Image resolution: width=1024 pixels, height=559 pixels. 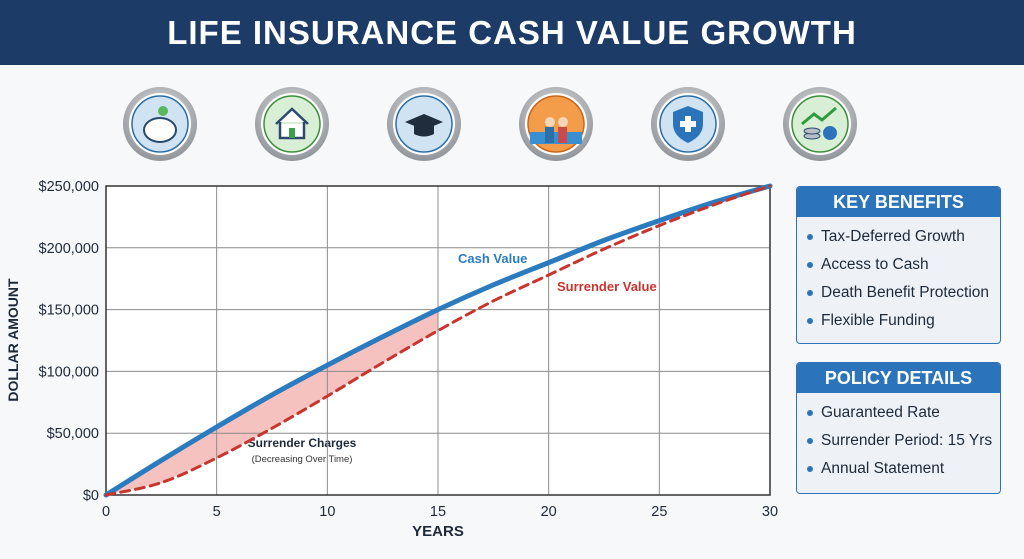 I want to click on icon-retirement, so click(x=556, y=124).